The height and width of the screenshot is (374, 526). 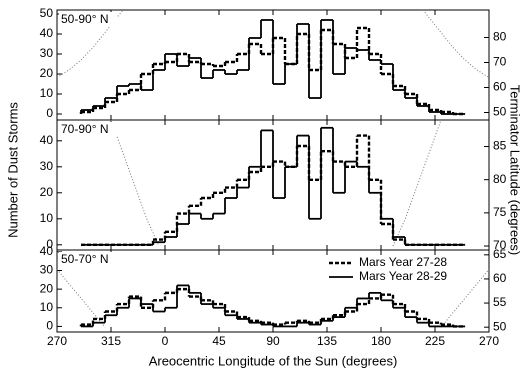 What do you see at coordinates (500, 254) in the screenshot?
I see `y2-tick-label: 65` at bounding box center [500, 254].